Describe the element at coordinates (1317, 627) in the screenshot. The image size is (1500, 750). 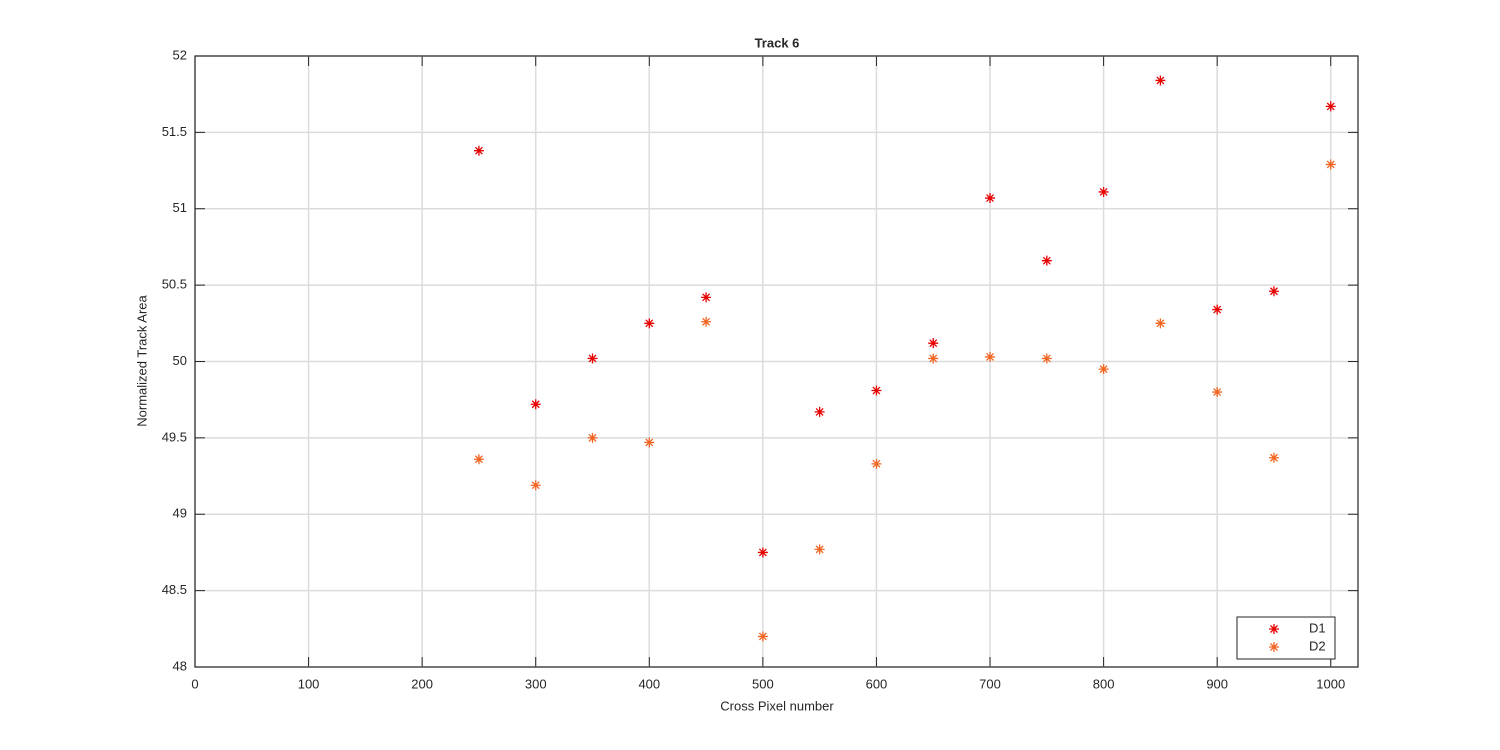
I see `legend-label: D1` at that location.